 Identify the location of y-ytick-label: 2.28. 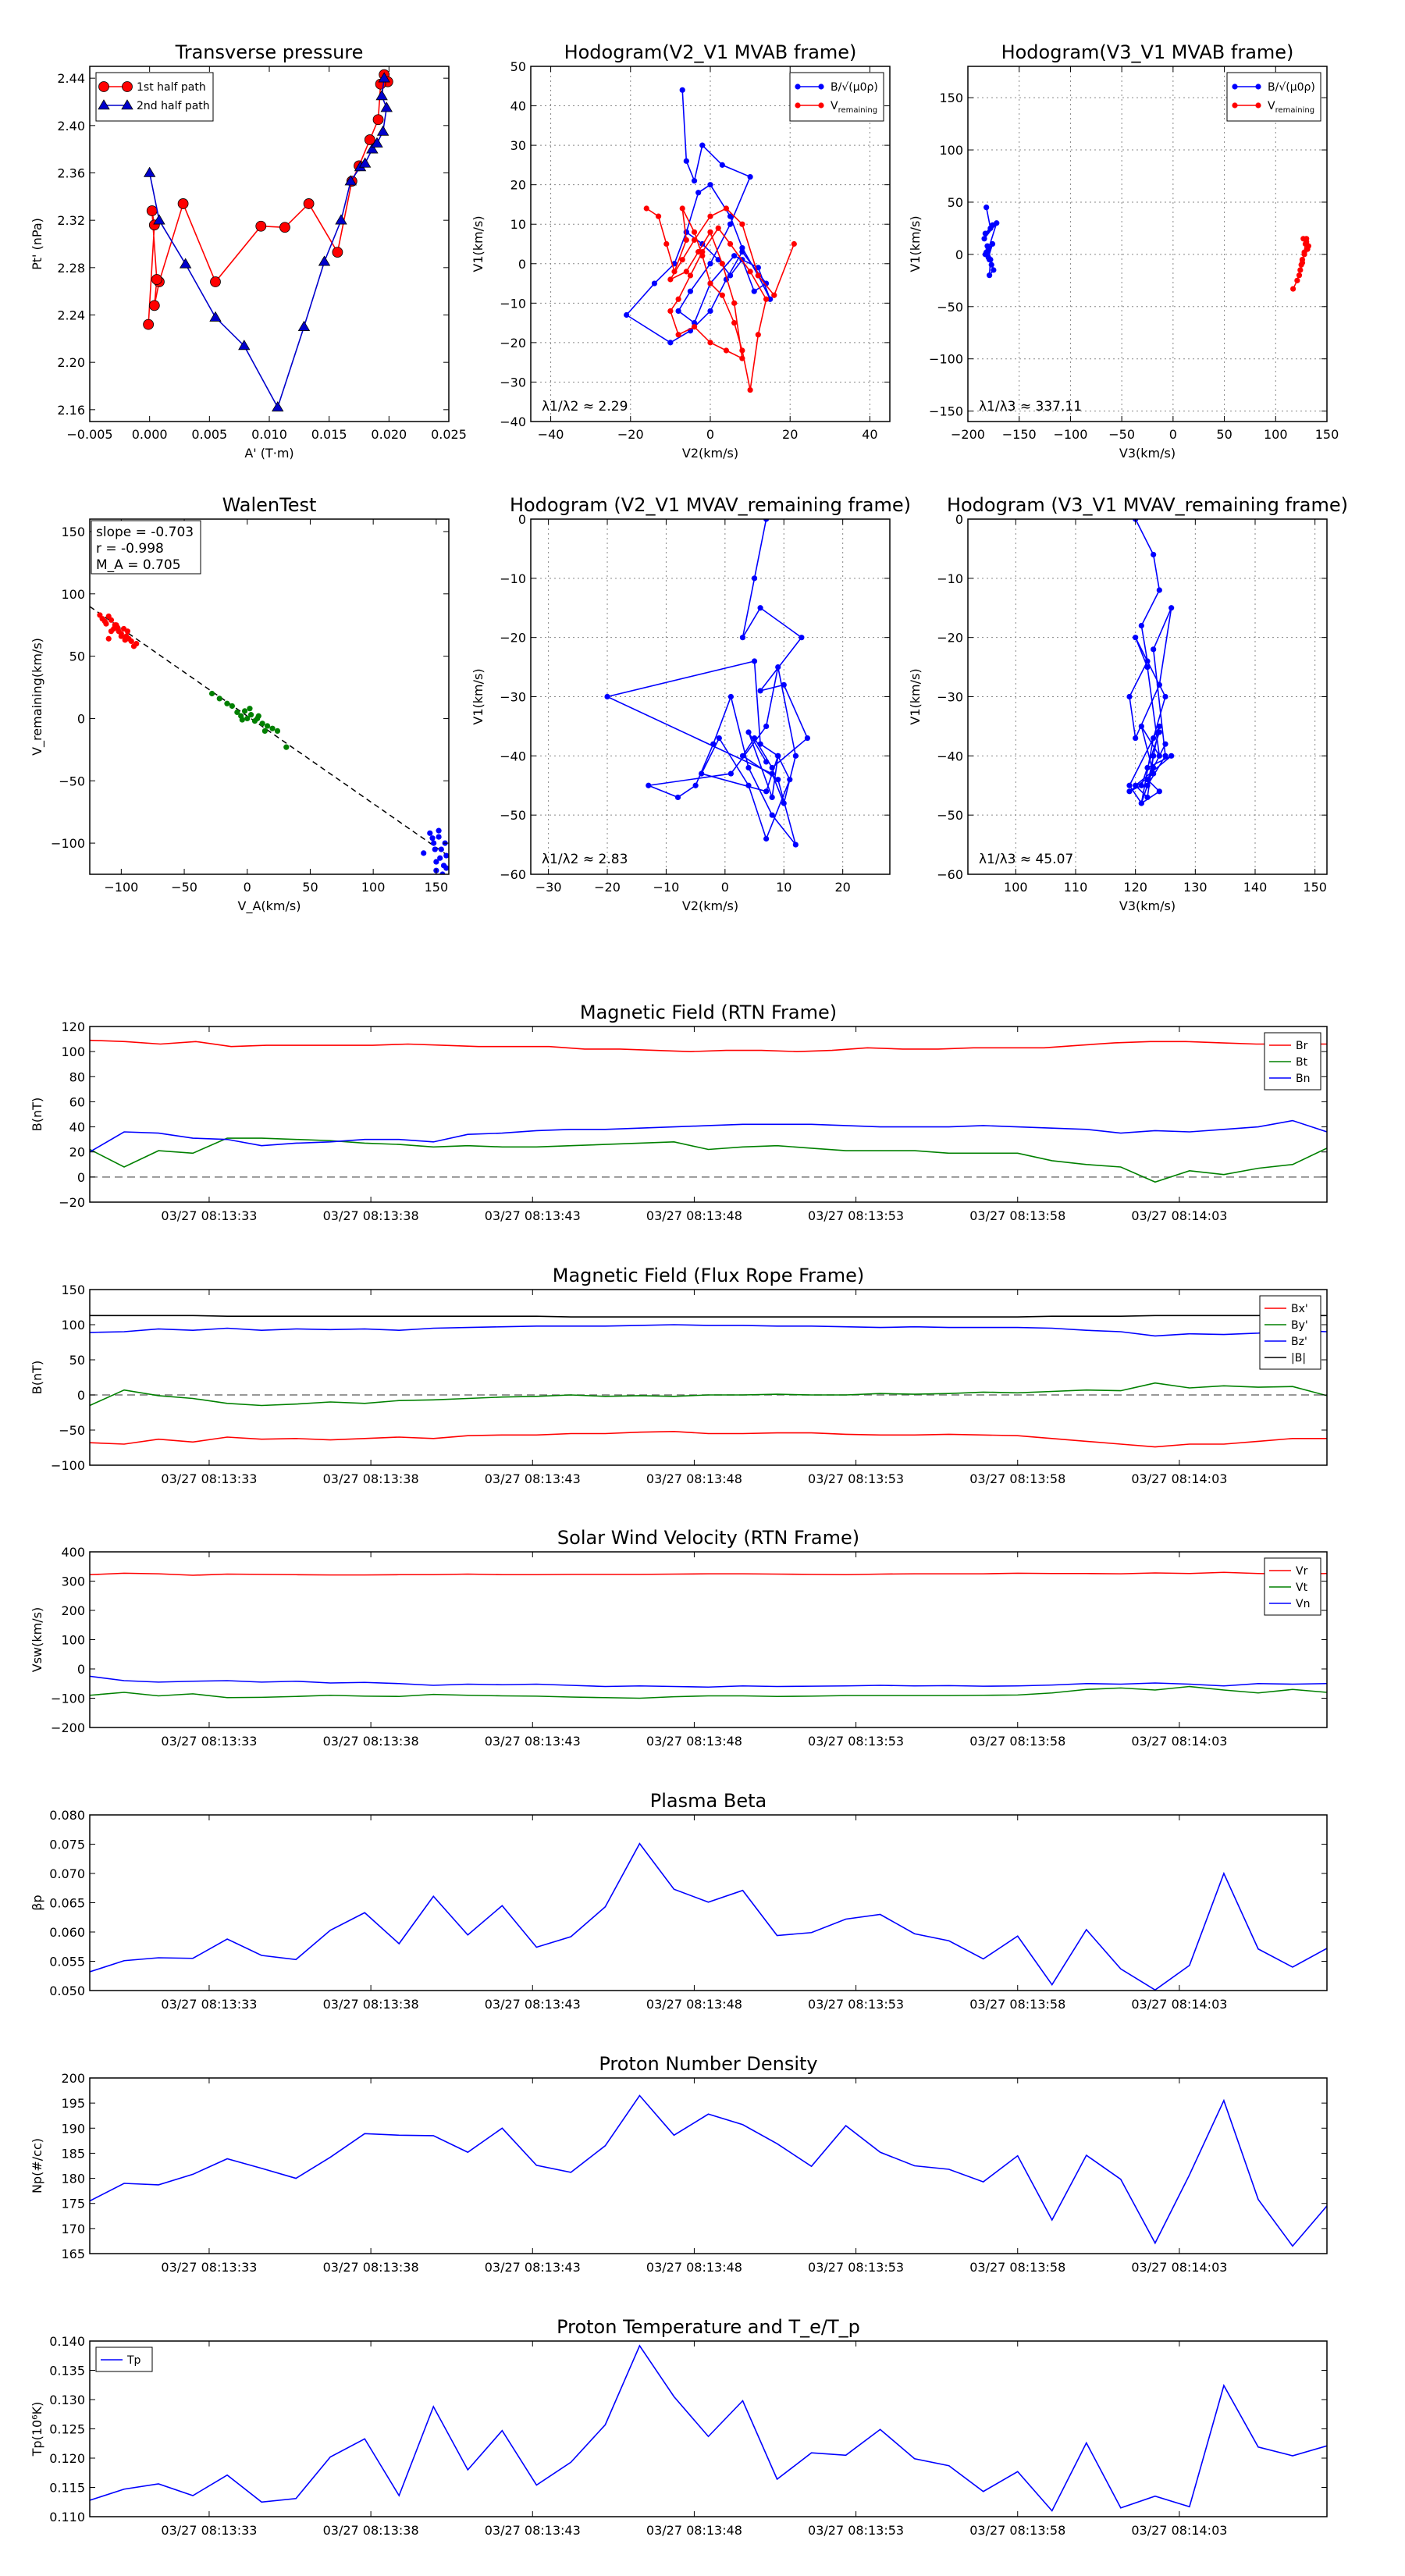
(71, 268).